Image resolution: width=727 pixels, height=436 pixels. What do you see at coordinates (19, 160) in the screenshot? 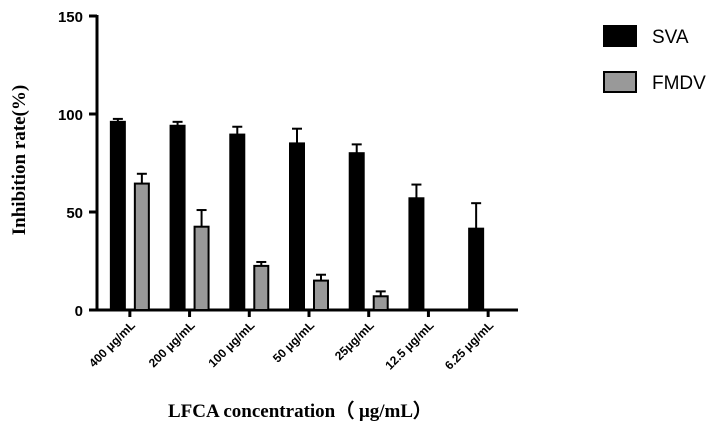
I see `y-axis-title: Inhibition rate(%)` at bounding box center [19, 160].